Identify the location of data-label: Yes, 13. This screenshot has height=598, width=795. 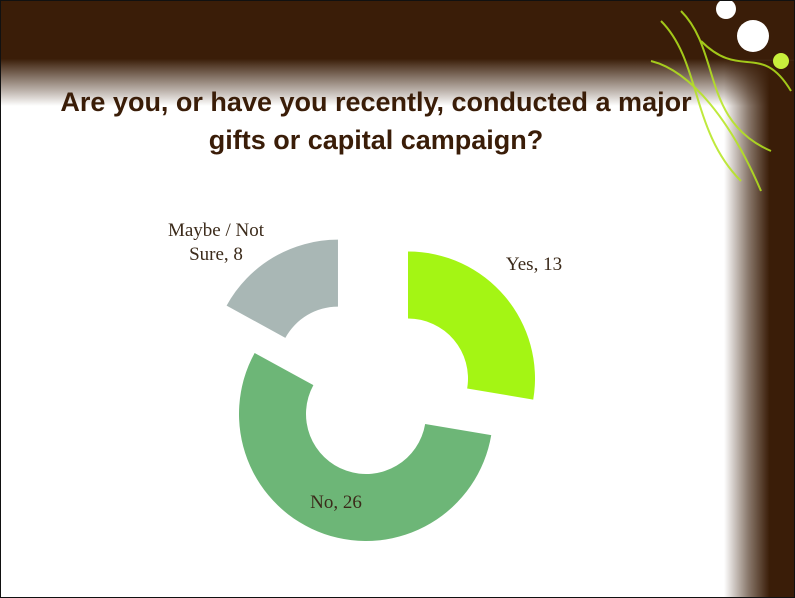
(534, 264).